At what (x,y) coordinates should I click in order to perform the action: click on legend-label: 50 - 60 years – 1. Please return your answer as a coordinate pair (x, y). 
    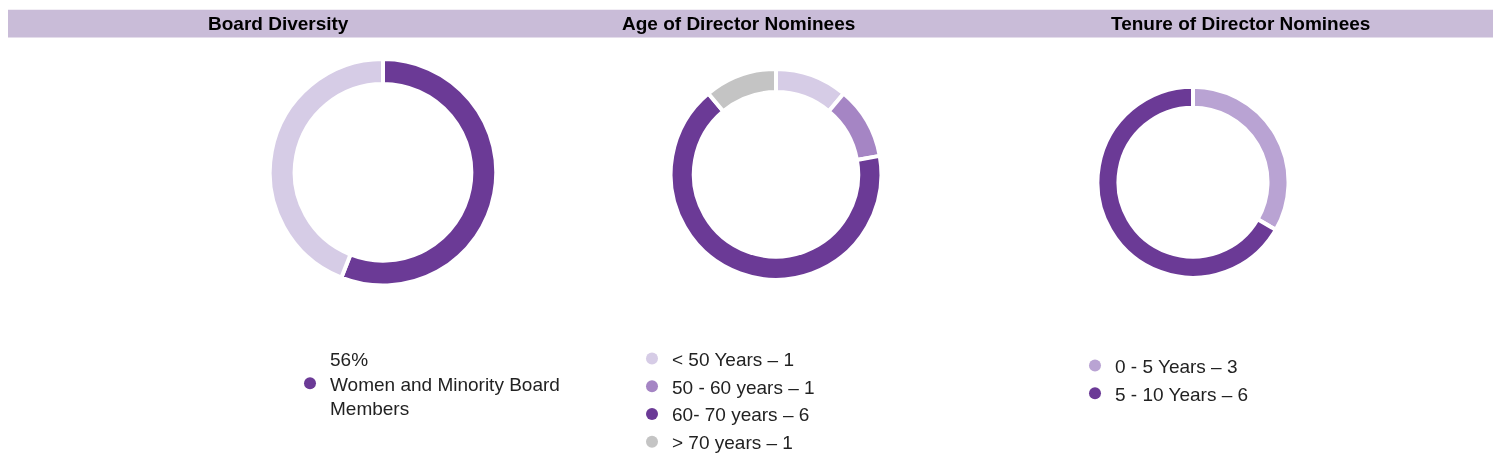
    Looking at the image, I should click on (743, 387).